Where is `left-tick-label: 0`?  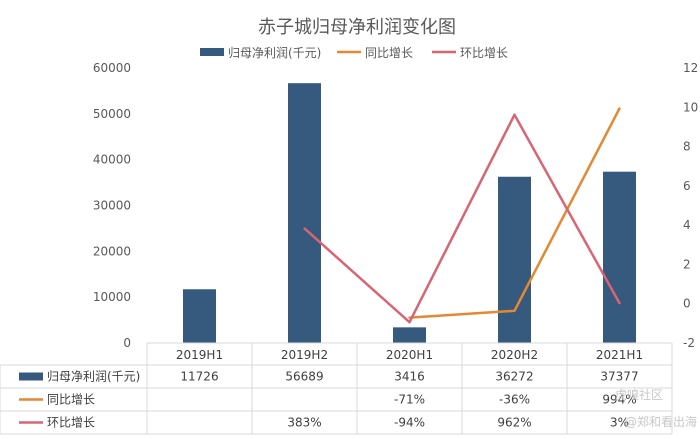
left-tick-label: 0 is located at coordinates (127, 343).